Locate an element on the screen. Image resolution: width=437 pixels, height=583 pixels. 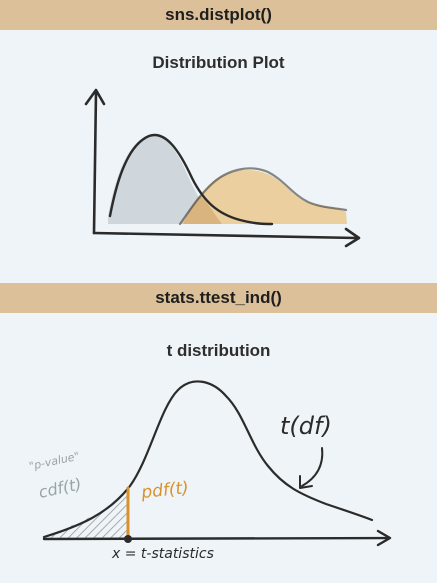
y-axis is located at coordinates (95, 161).